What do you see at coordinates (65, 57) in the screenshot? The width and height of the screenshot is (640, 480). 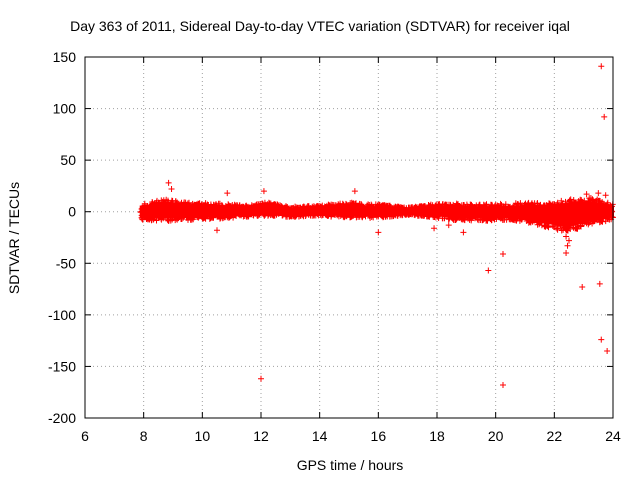 I see `y-tick-label: 150` at bounding box center [65, 57].